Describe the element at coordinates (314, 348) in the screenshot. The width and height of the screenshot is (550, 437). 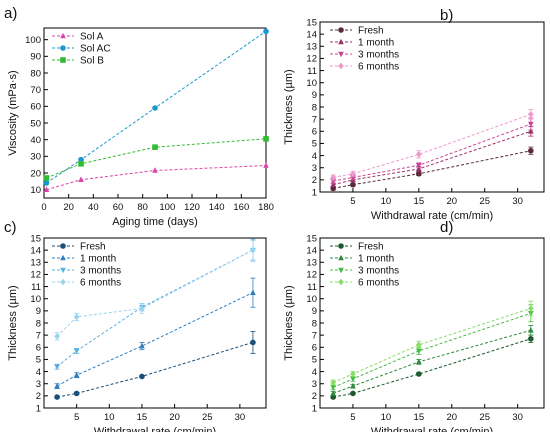
I see `y-tick-label: 6` at that location.